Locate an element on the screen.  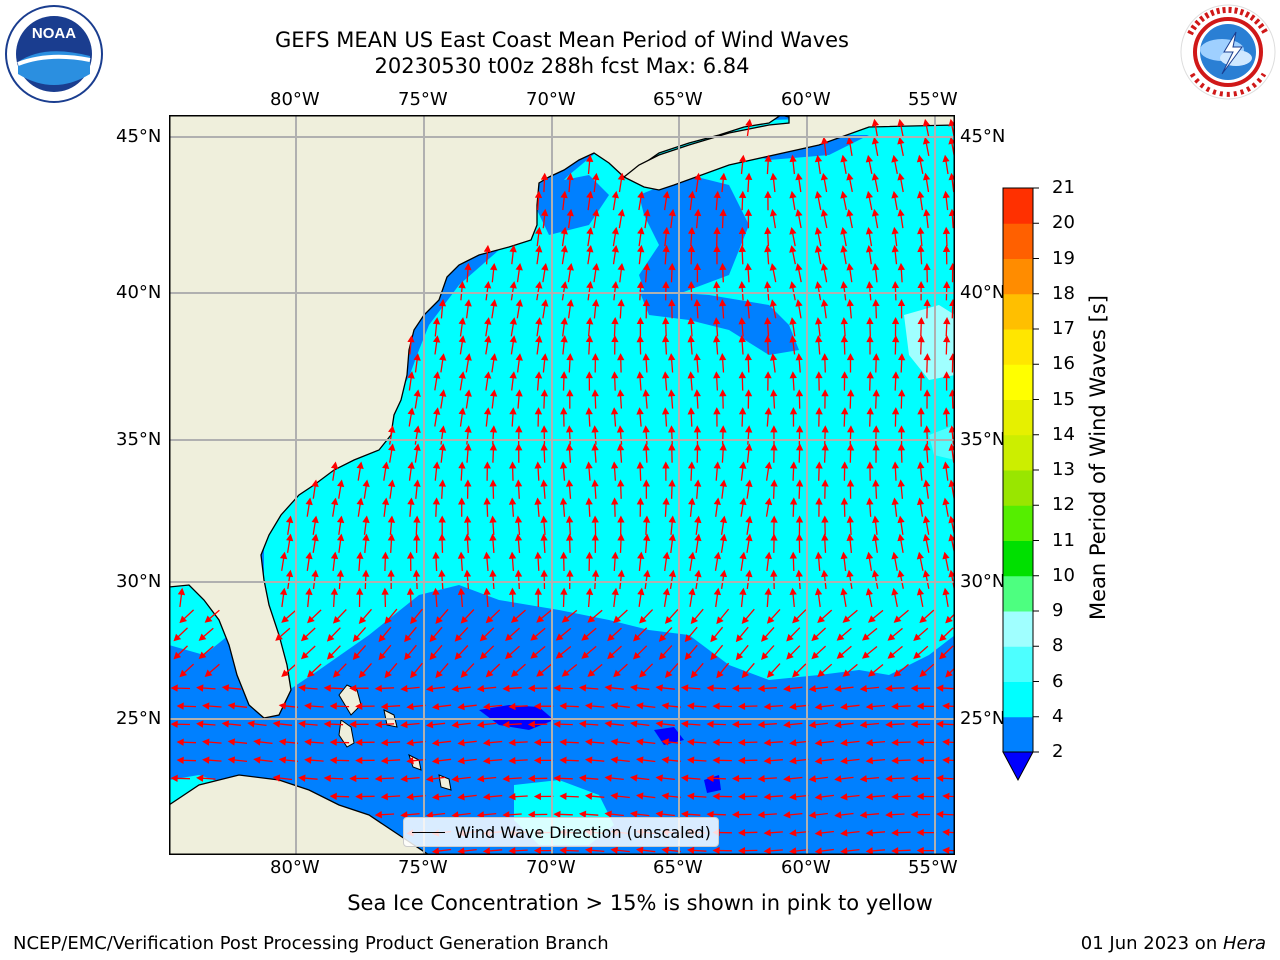
land-nova-scotia is located at coordinates (788, 153).